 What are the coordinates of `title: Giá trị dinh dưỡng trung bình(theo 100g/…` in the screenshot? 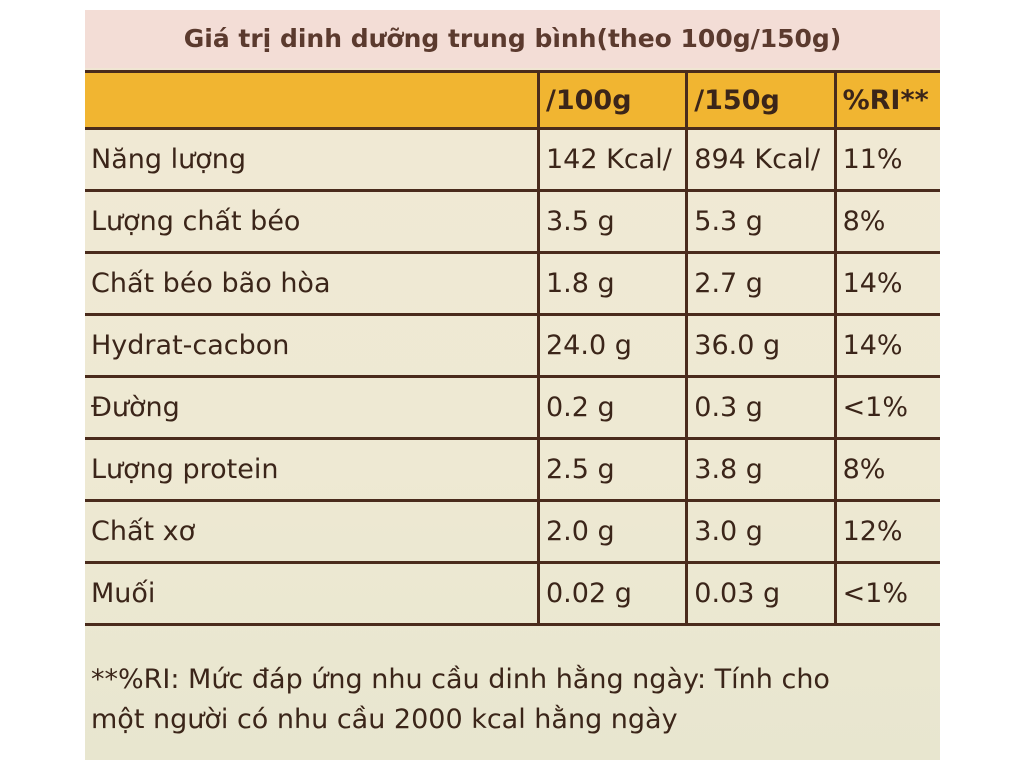 It's located at (512, 39).